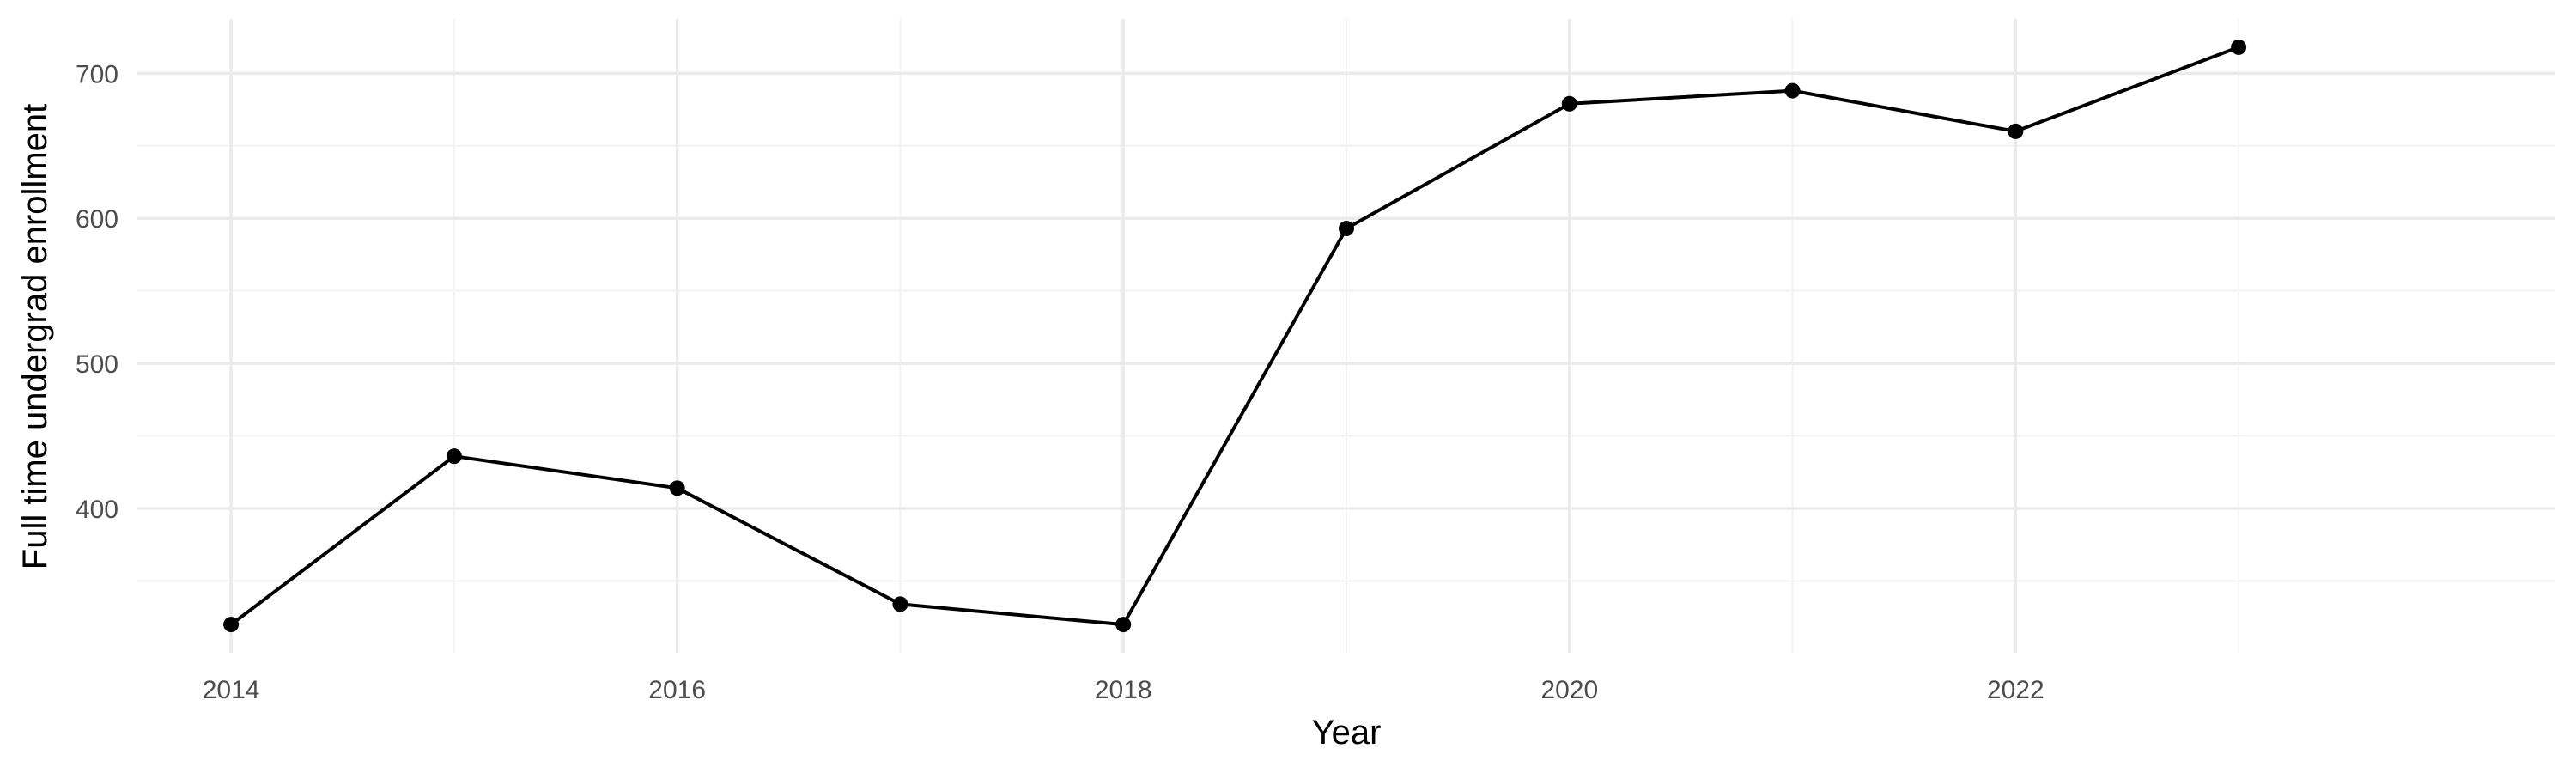 This screenshot has width=2576, height=773. What do you see at coordinates (97, 364) in the screenshot?
I see `y-tick-label: 500` at bounding box center [97, 364].